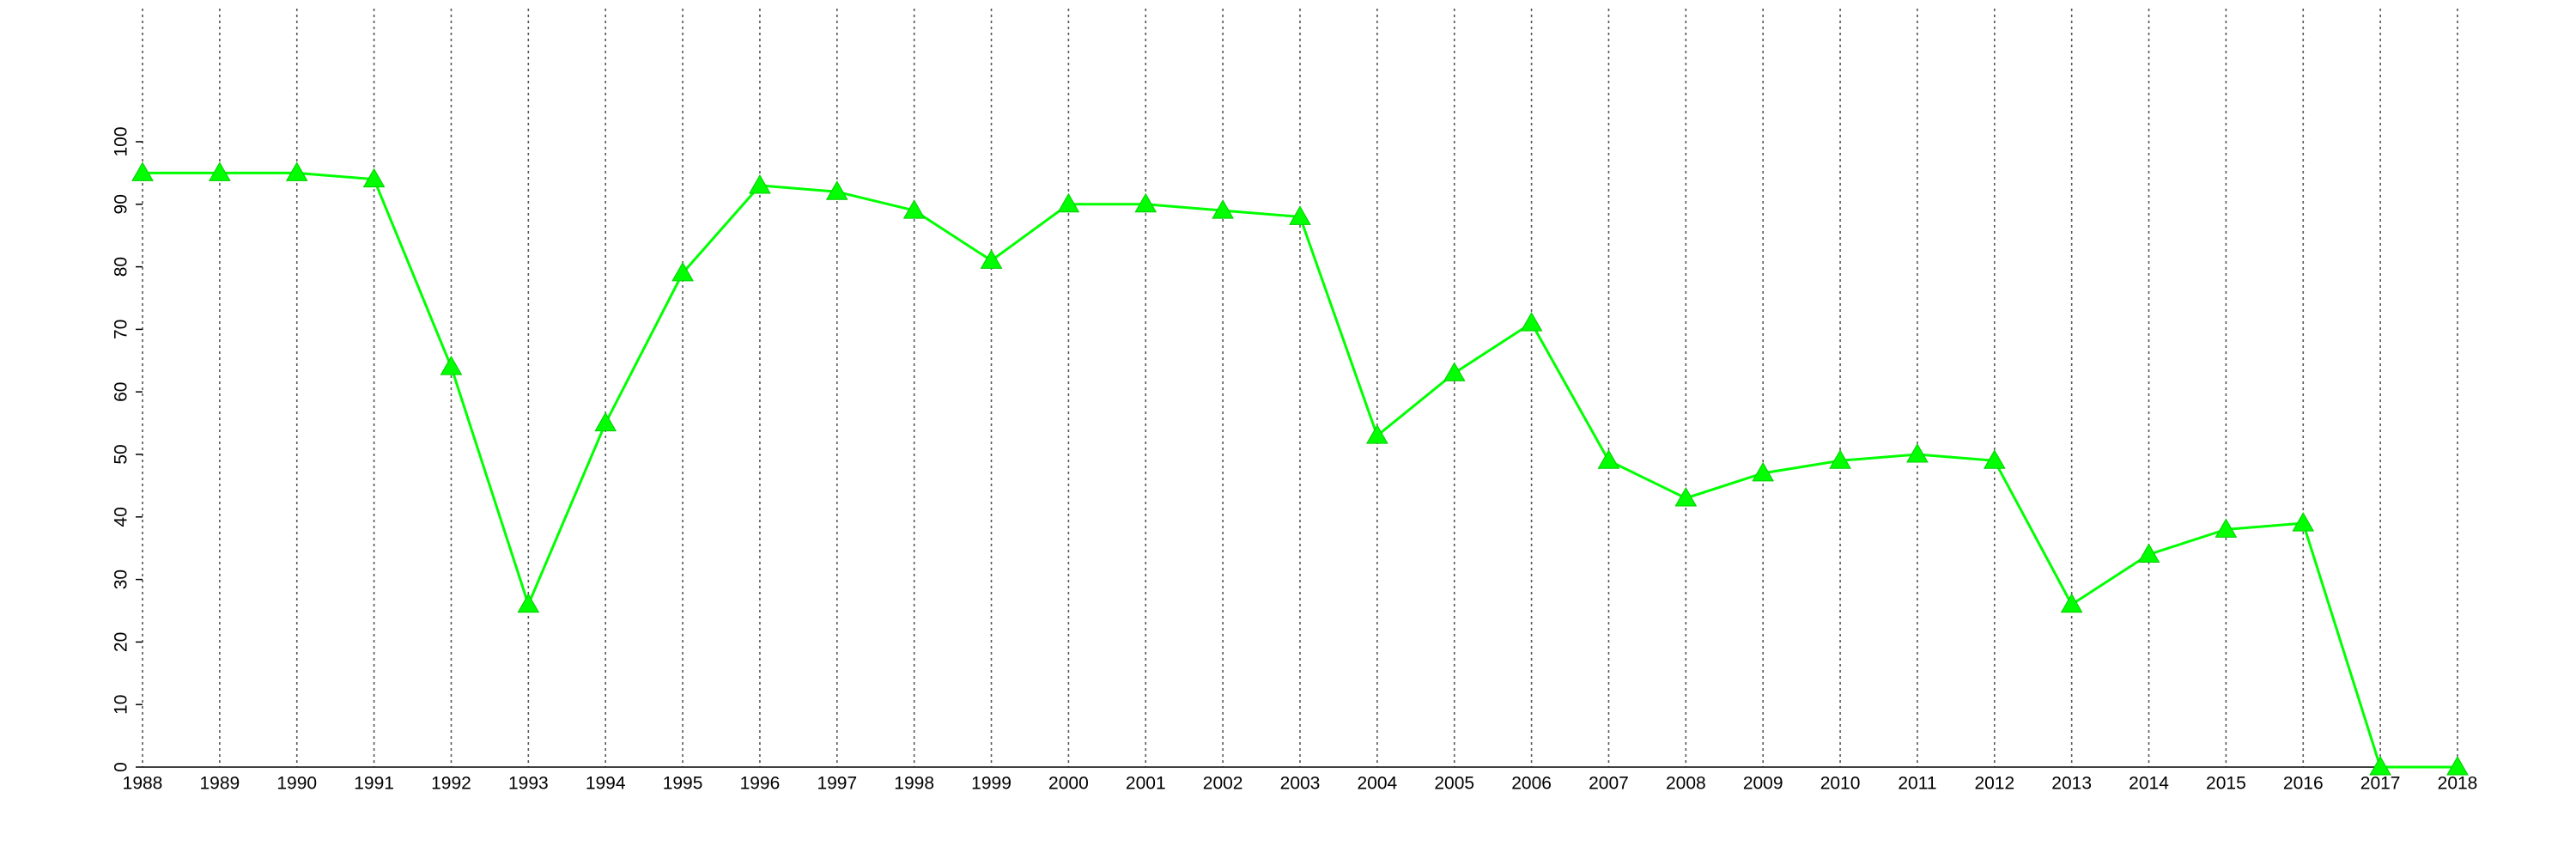  I want to click on x-tick-label: 2014, so click(2149, 784).